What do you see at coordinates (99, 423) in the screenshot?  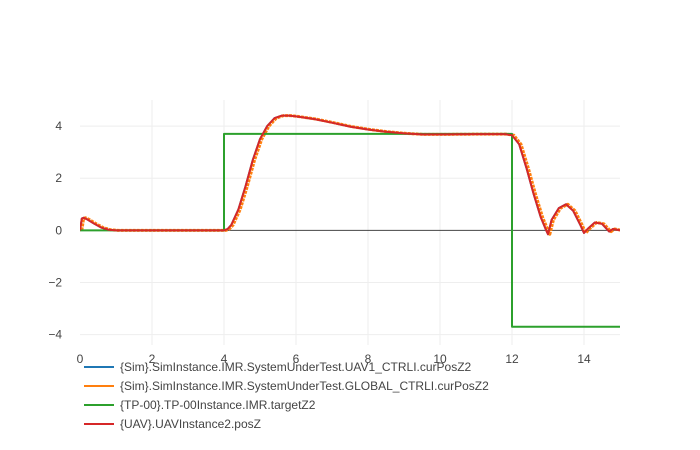 I see `legend-swatch-red` at bounding box center [99, 423].